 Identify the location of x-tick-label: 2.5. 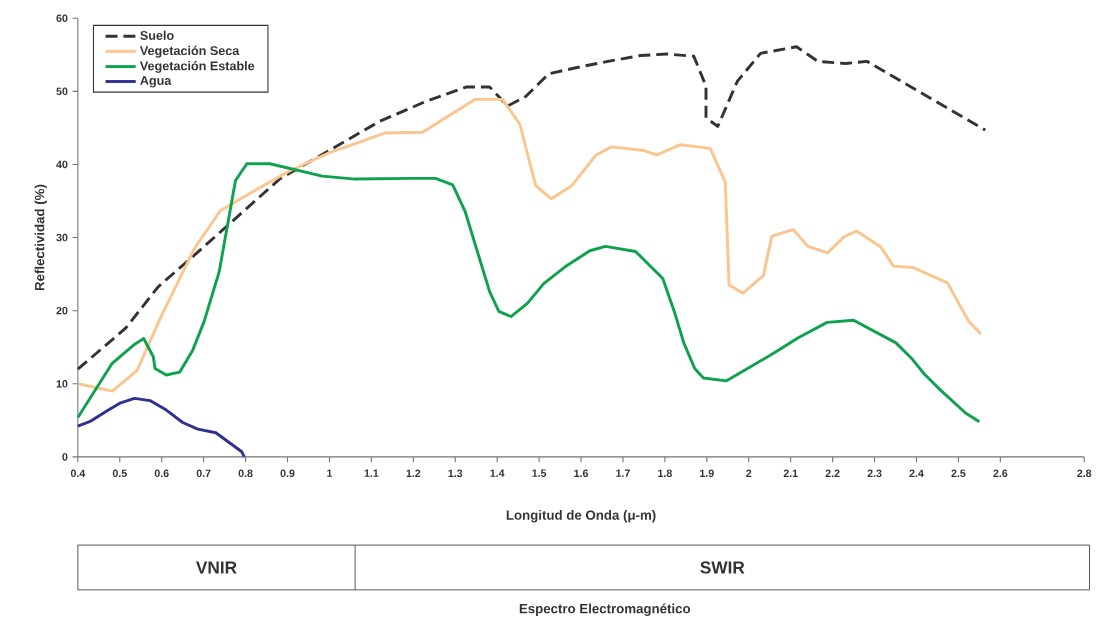
(958, 473).